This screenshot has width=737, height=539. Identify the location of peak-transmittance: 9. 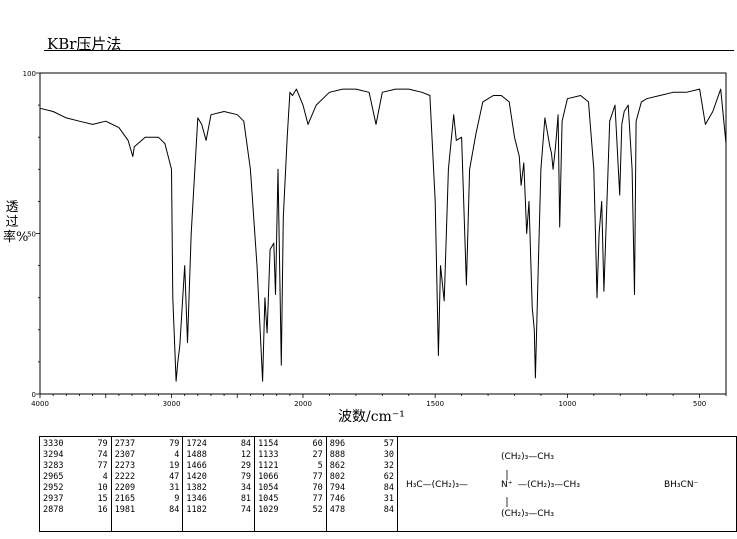
(177, 499).